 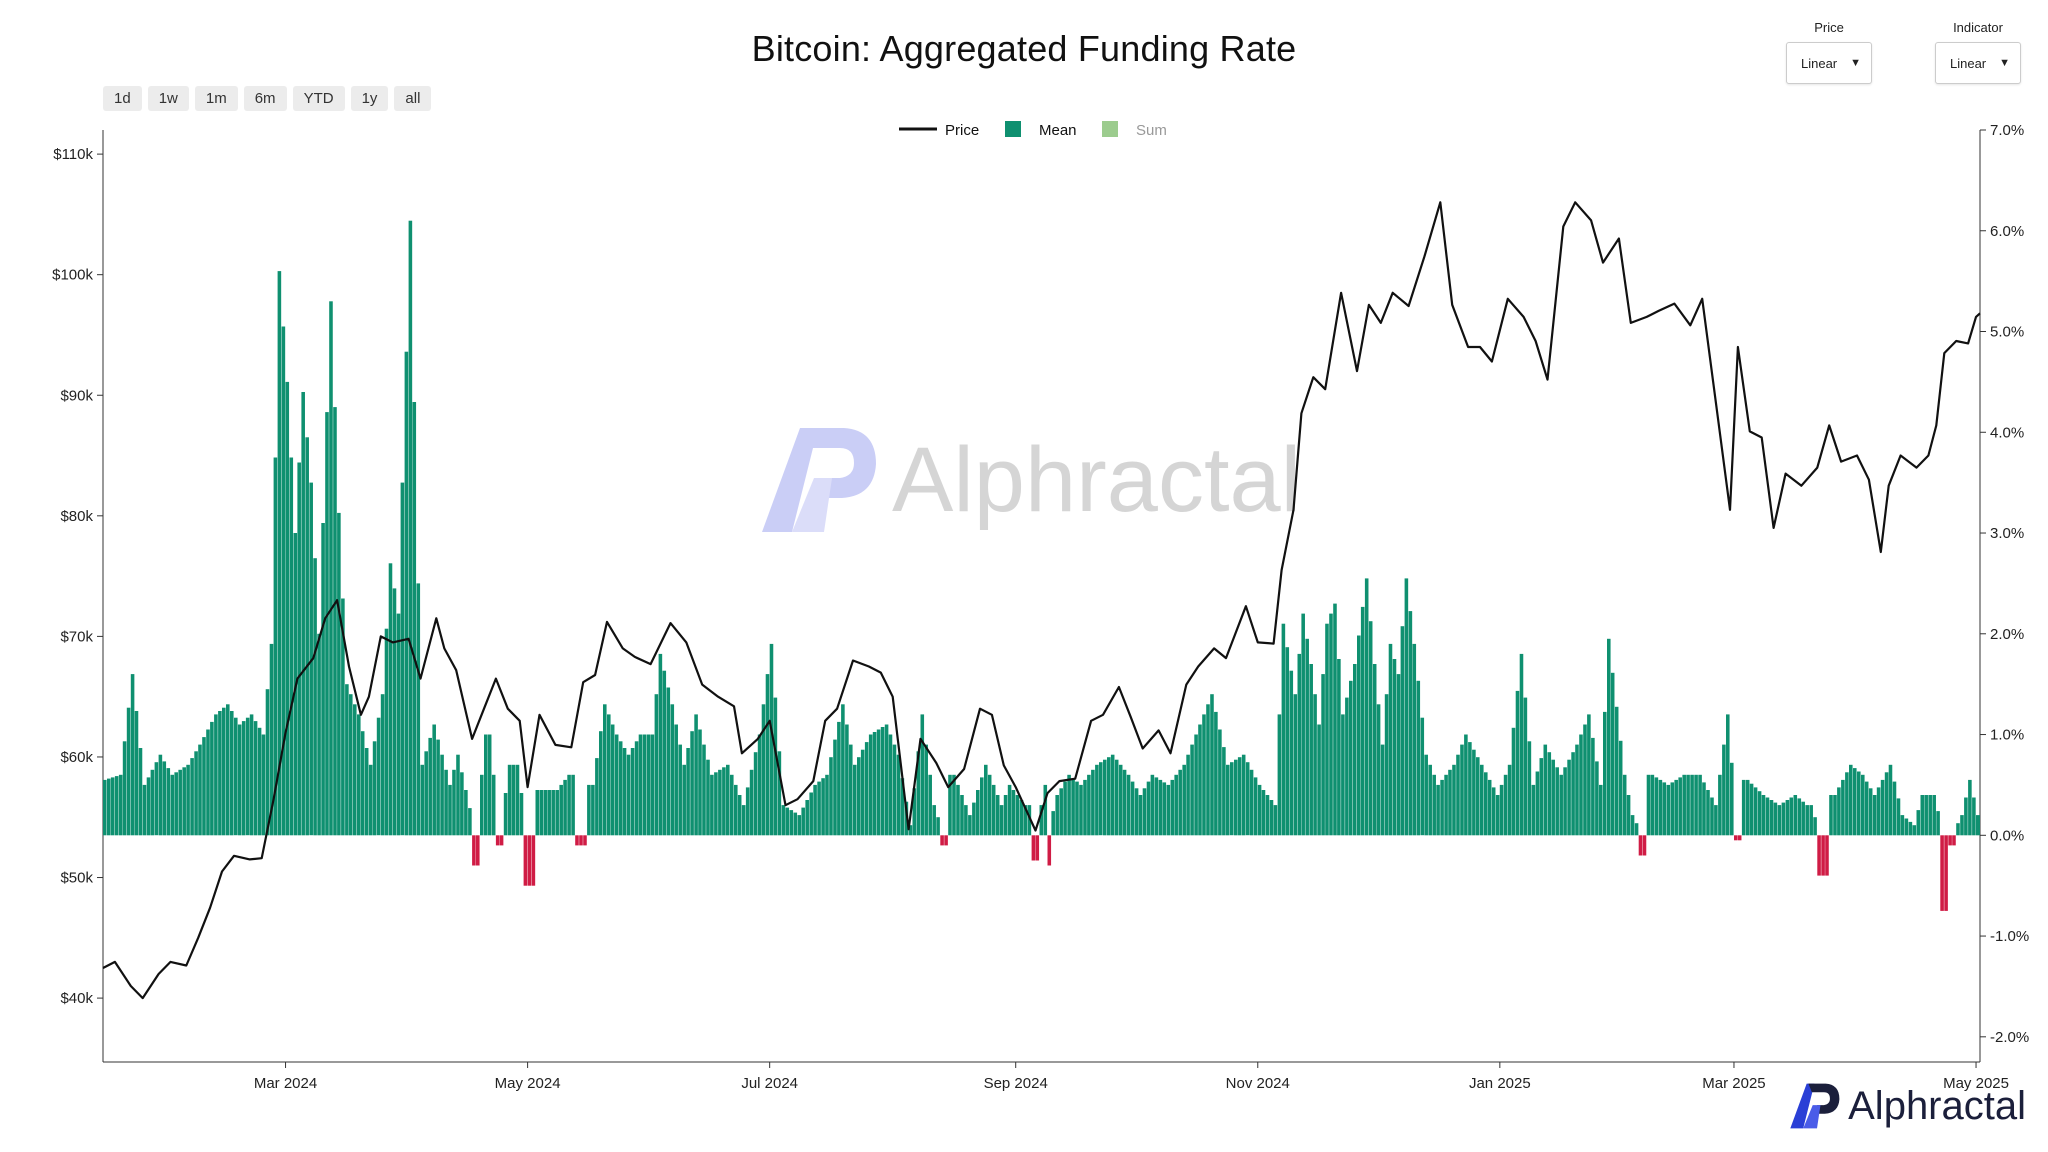 I want to click on legend-sum-label: Sum, so click(x=1151, y=130).